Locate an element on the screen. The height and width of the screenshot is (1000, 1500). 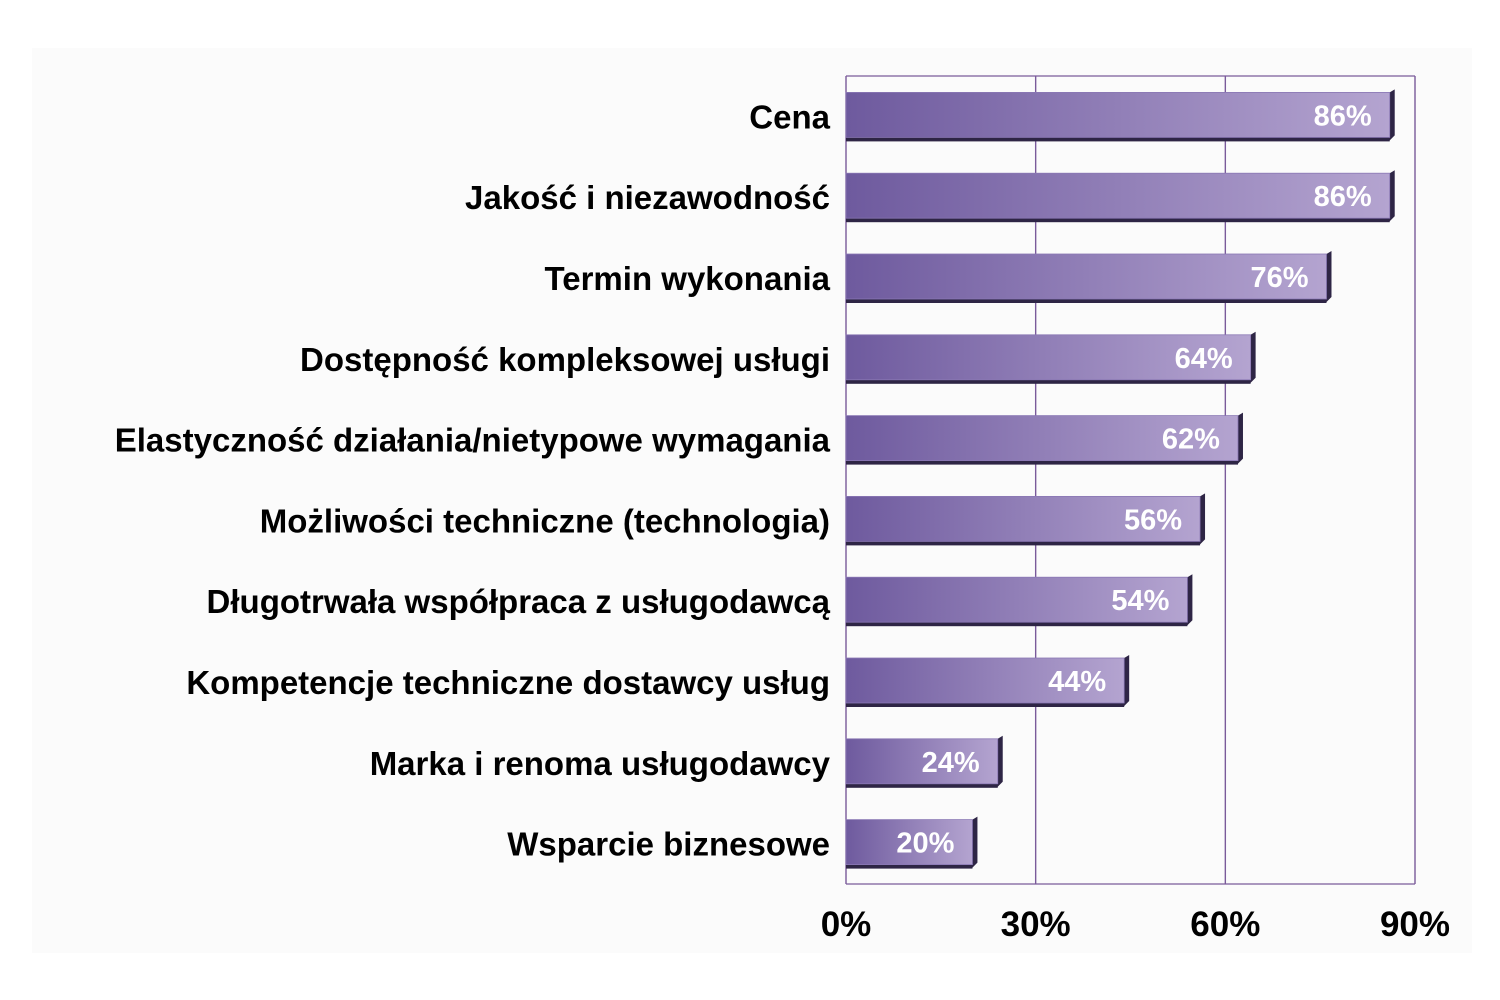
category-label: Dostępność kompleksowej usługi is located at coordinates (565, 359).